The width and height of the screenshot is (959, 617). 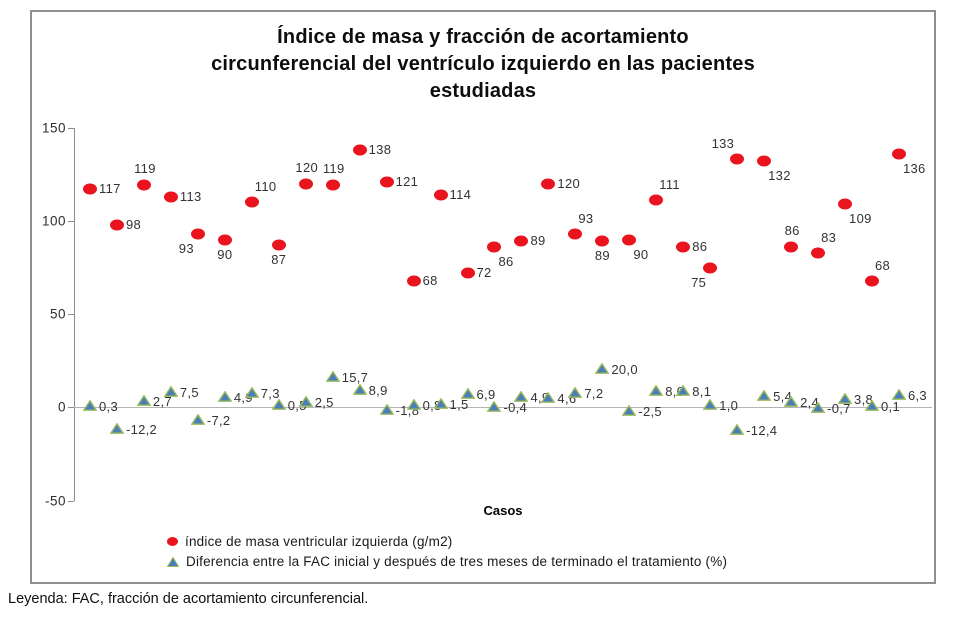 I want to click on y-tick-label: 150, so click(x=53, y=128).